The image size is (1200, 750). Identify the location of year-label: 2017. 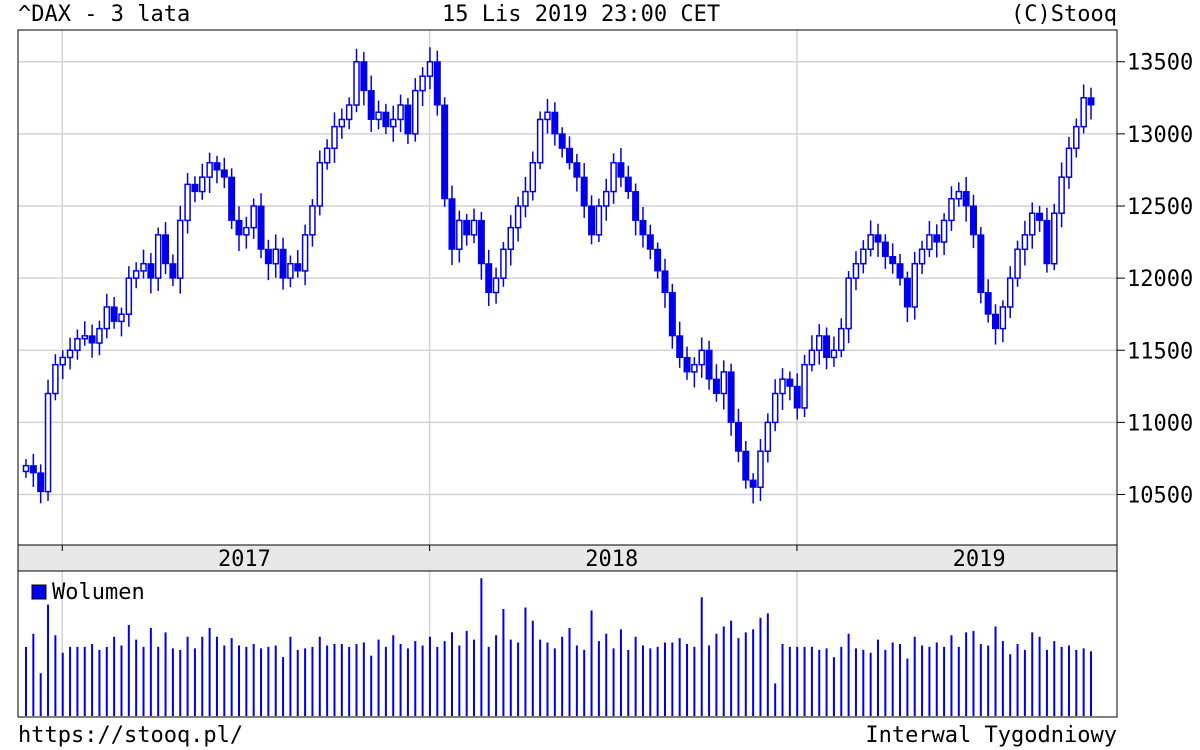
(244, 559).